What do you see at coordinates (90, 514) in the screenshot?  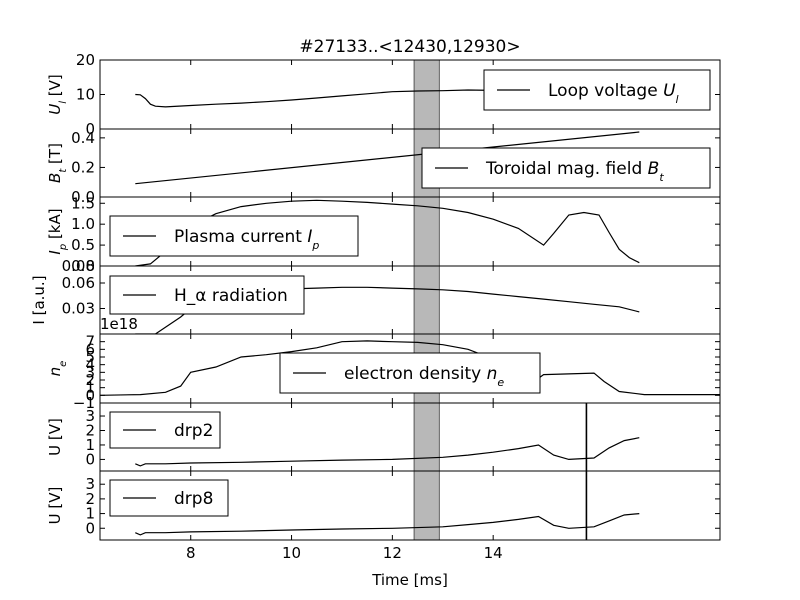 I see `y-tick-label-7-2: 1` at bounding box center [90, 514].